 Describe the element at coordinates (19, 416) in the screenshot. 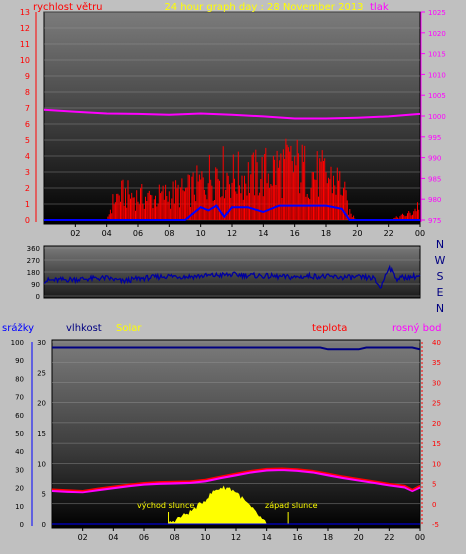

I see `humidity-y-tick-label: 60` at that location.